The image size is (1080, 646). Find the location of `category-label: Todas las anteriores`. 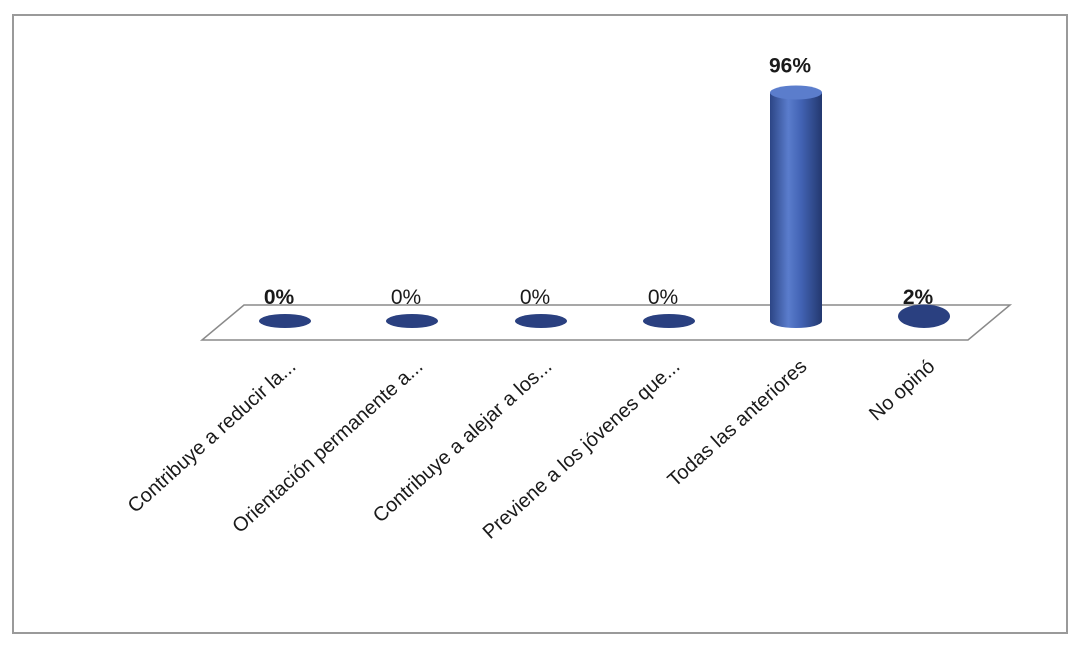

category-label: Todas las anteriores is located at coordinates (738, 423).